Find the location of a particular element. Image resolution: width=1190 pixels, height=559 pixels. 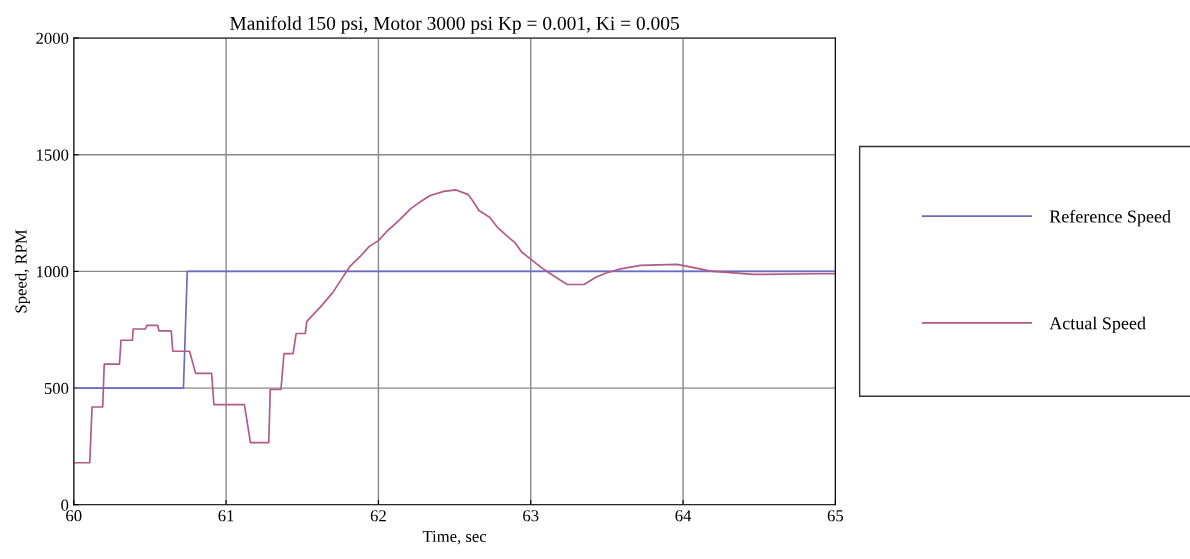

x-tick-label: 62 is located at coordinates (378, 516).